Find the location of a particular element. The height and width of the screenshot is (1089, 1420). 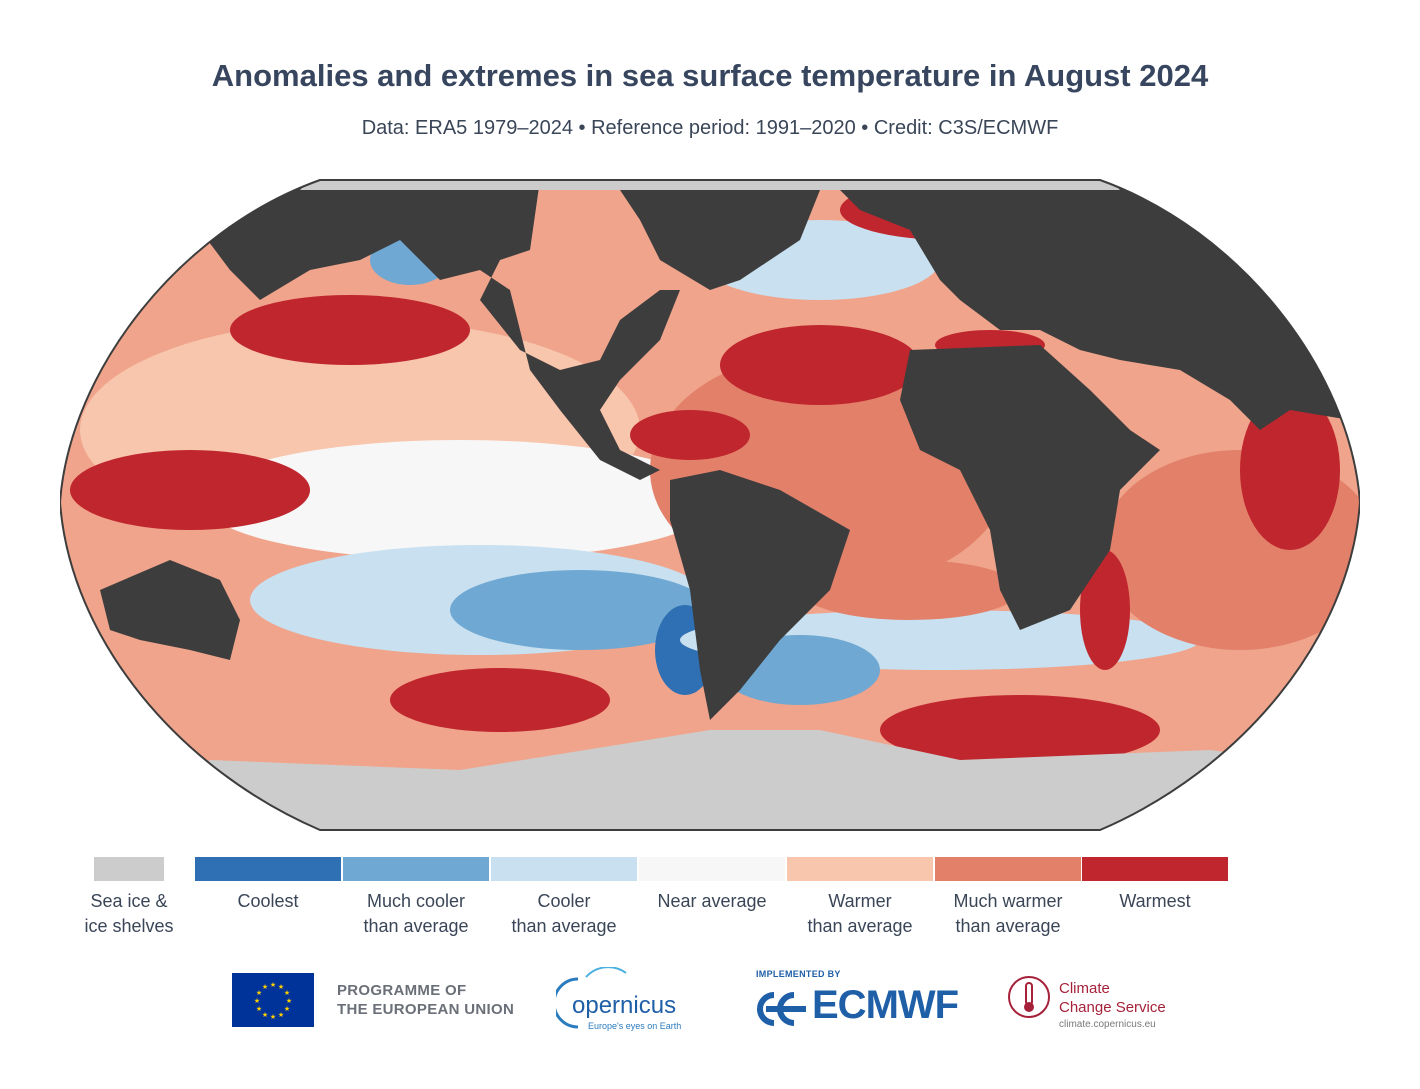

legend-swatch-much-warmer is located at coordinates (1008, 869).